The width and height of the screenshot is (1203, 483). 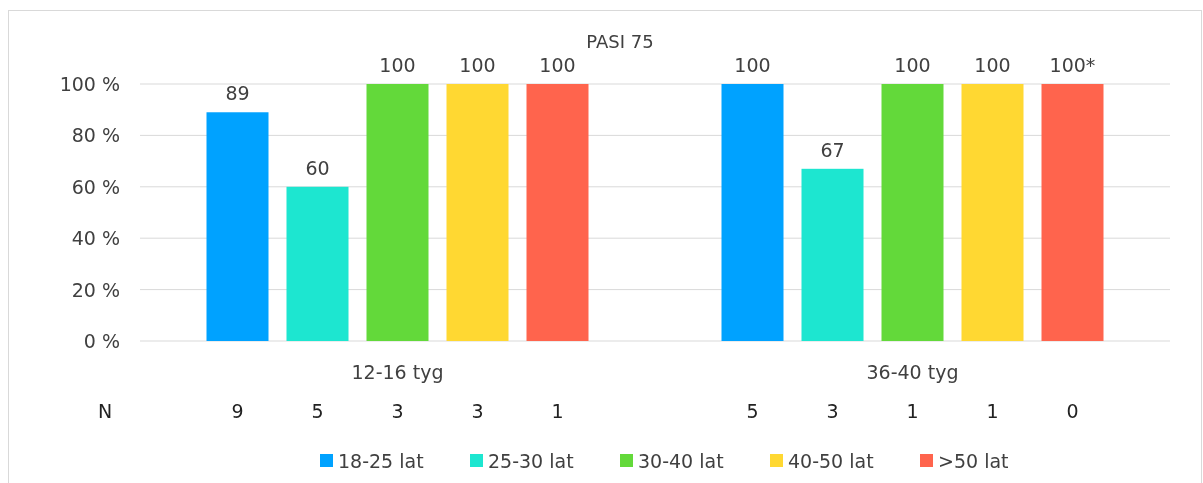 I want to click on y-tick-label: 80 %, so click(x=95, y=135).